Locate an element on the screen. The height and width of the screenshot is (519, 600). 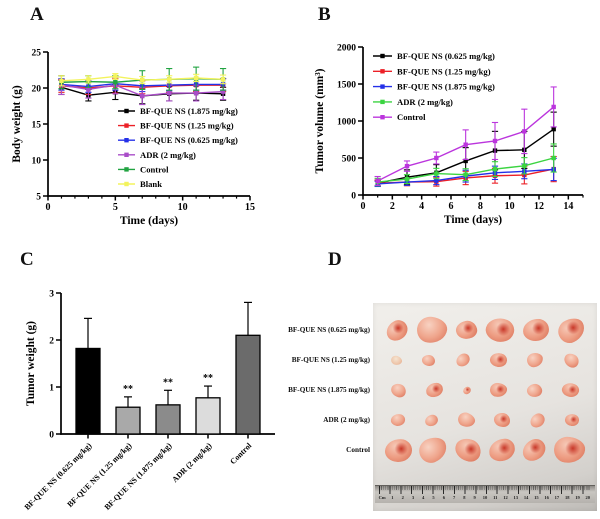
panel-b-label: B is located at coordinates (324, 14).